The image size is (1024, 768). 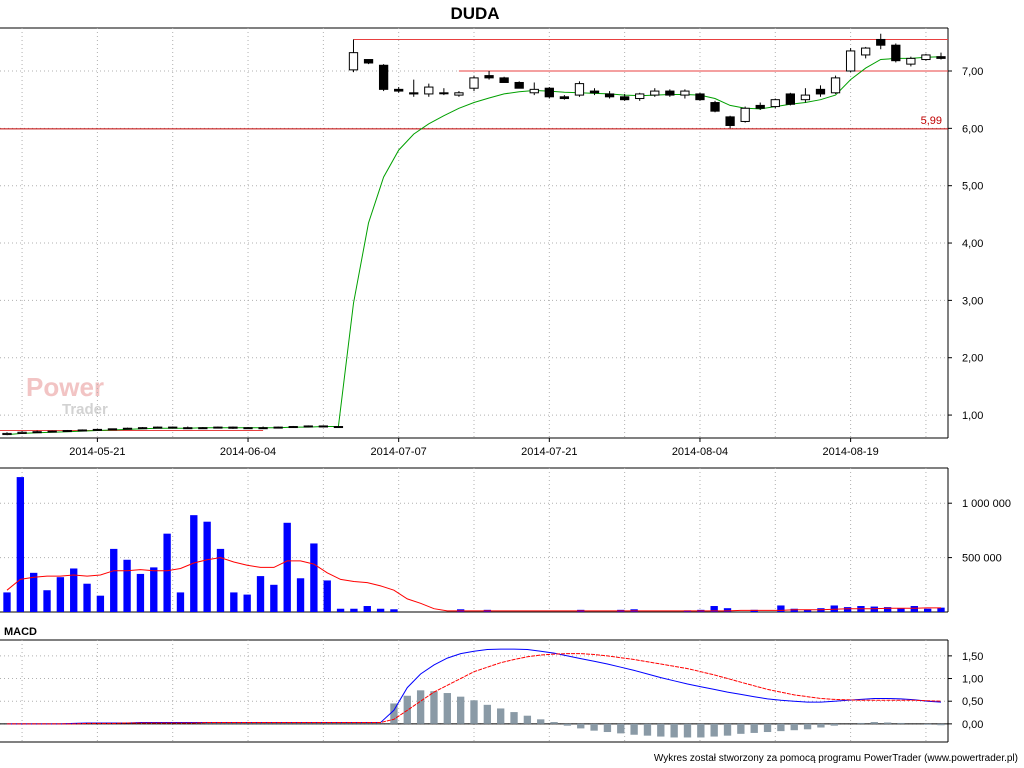 What do you see at coordinates (850, 452) in the screenshot?
I see `price-x-tick-label: 2014-08-19` at bounding box center [850, 452].